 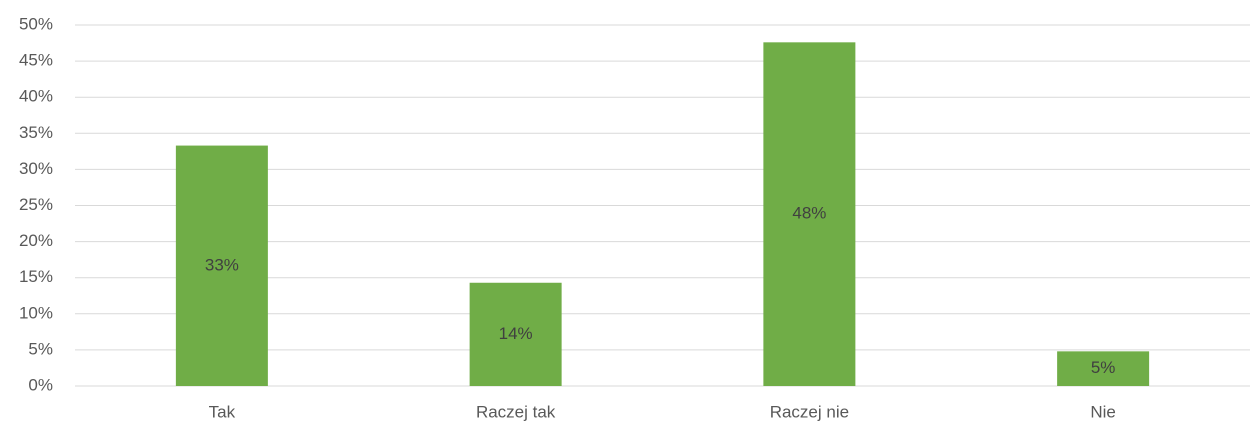 I want to click on y-tick-label: 30%, so click(x=36, y=168).